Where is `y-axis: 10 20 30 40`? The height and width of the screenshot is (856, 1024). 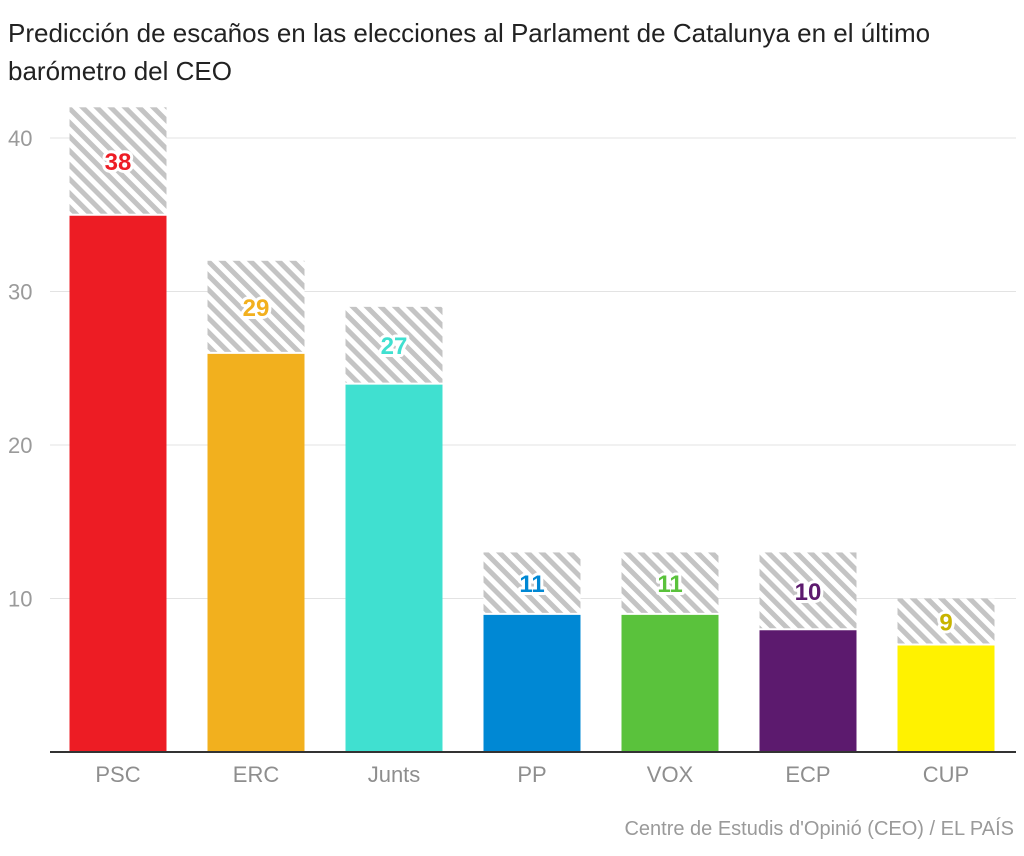
y-axis: 10 20 30 40 is located at coordinates (20, 369).